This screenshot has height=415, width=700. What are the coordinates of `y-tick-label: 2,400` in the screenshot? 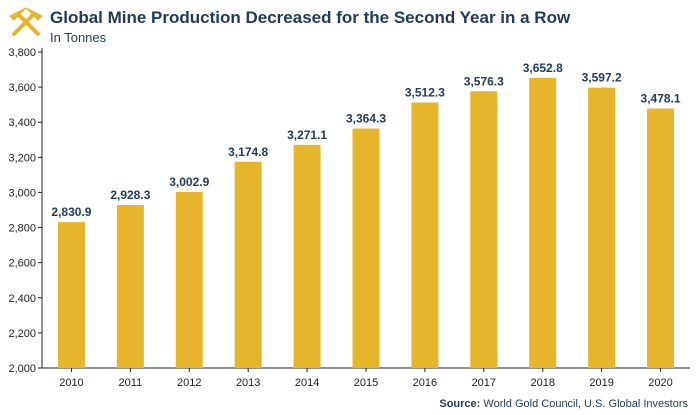 It's located at (22, 299).